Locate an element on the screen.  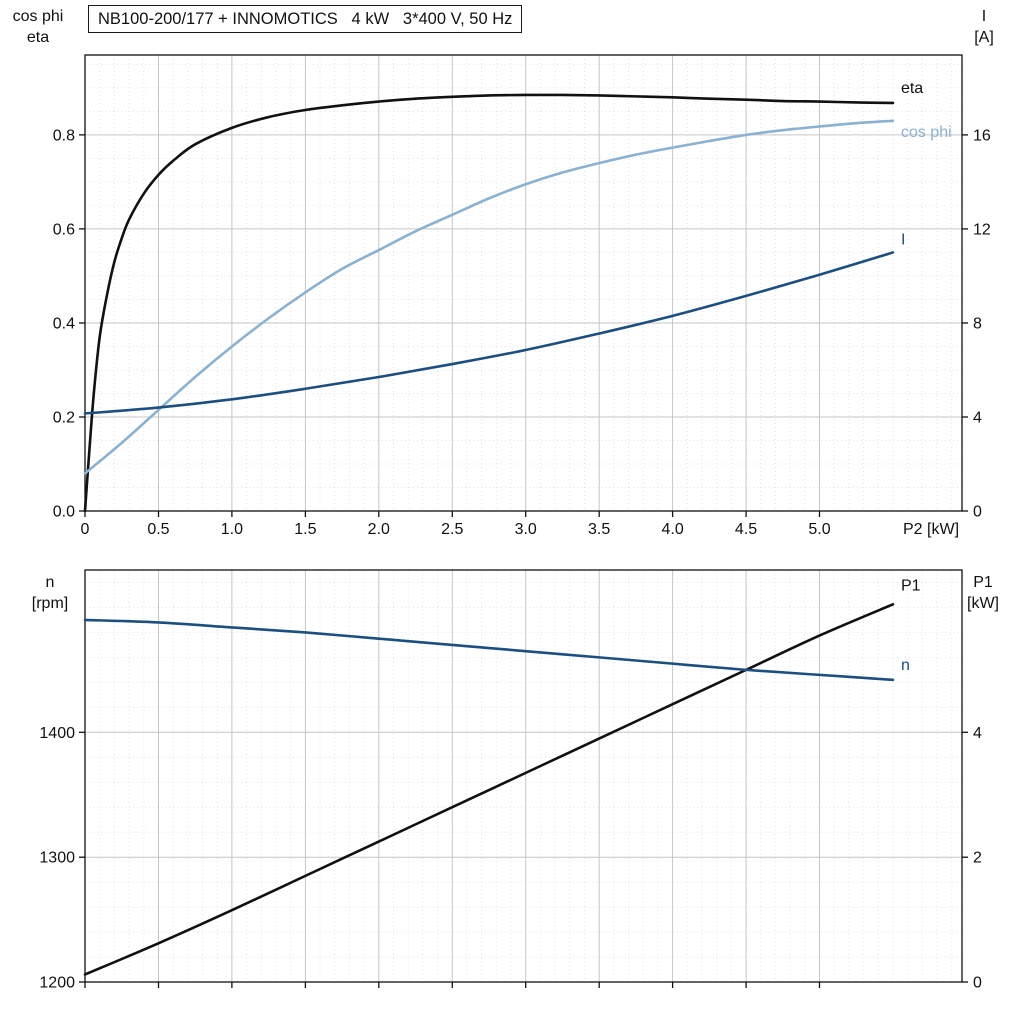
x-tick-label: 3.5 is located at coordinates (599, 529).